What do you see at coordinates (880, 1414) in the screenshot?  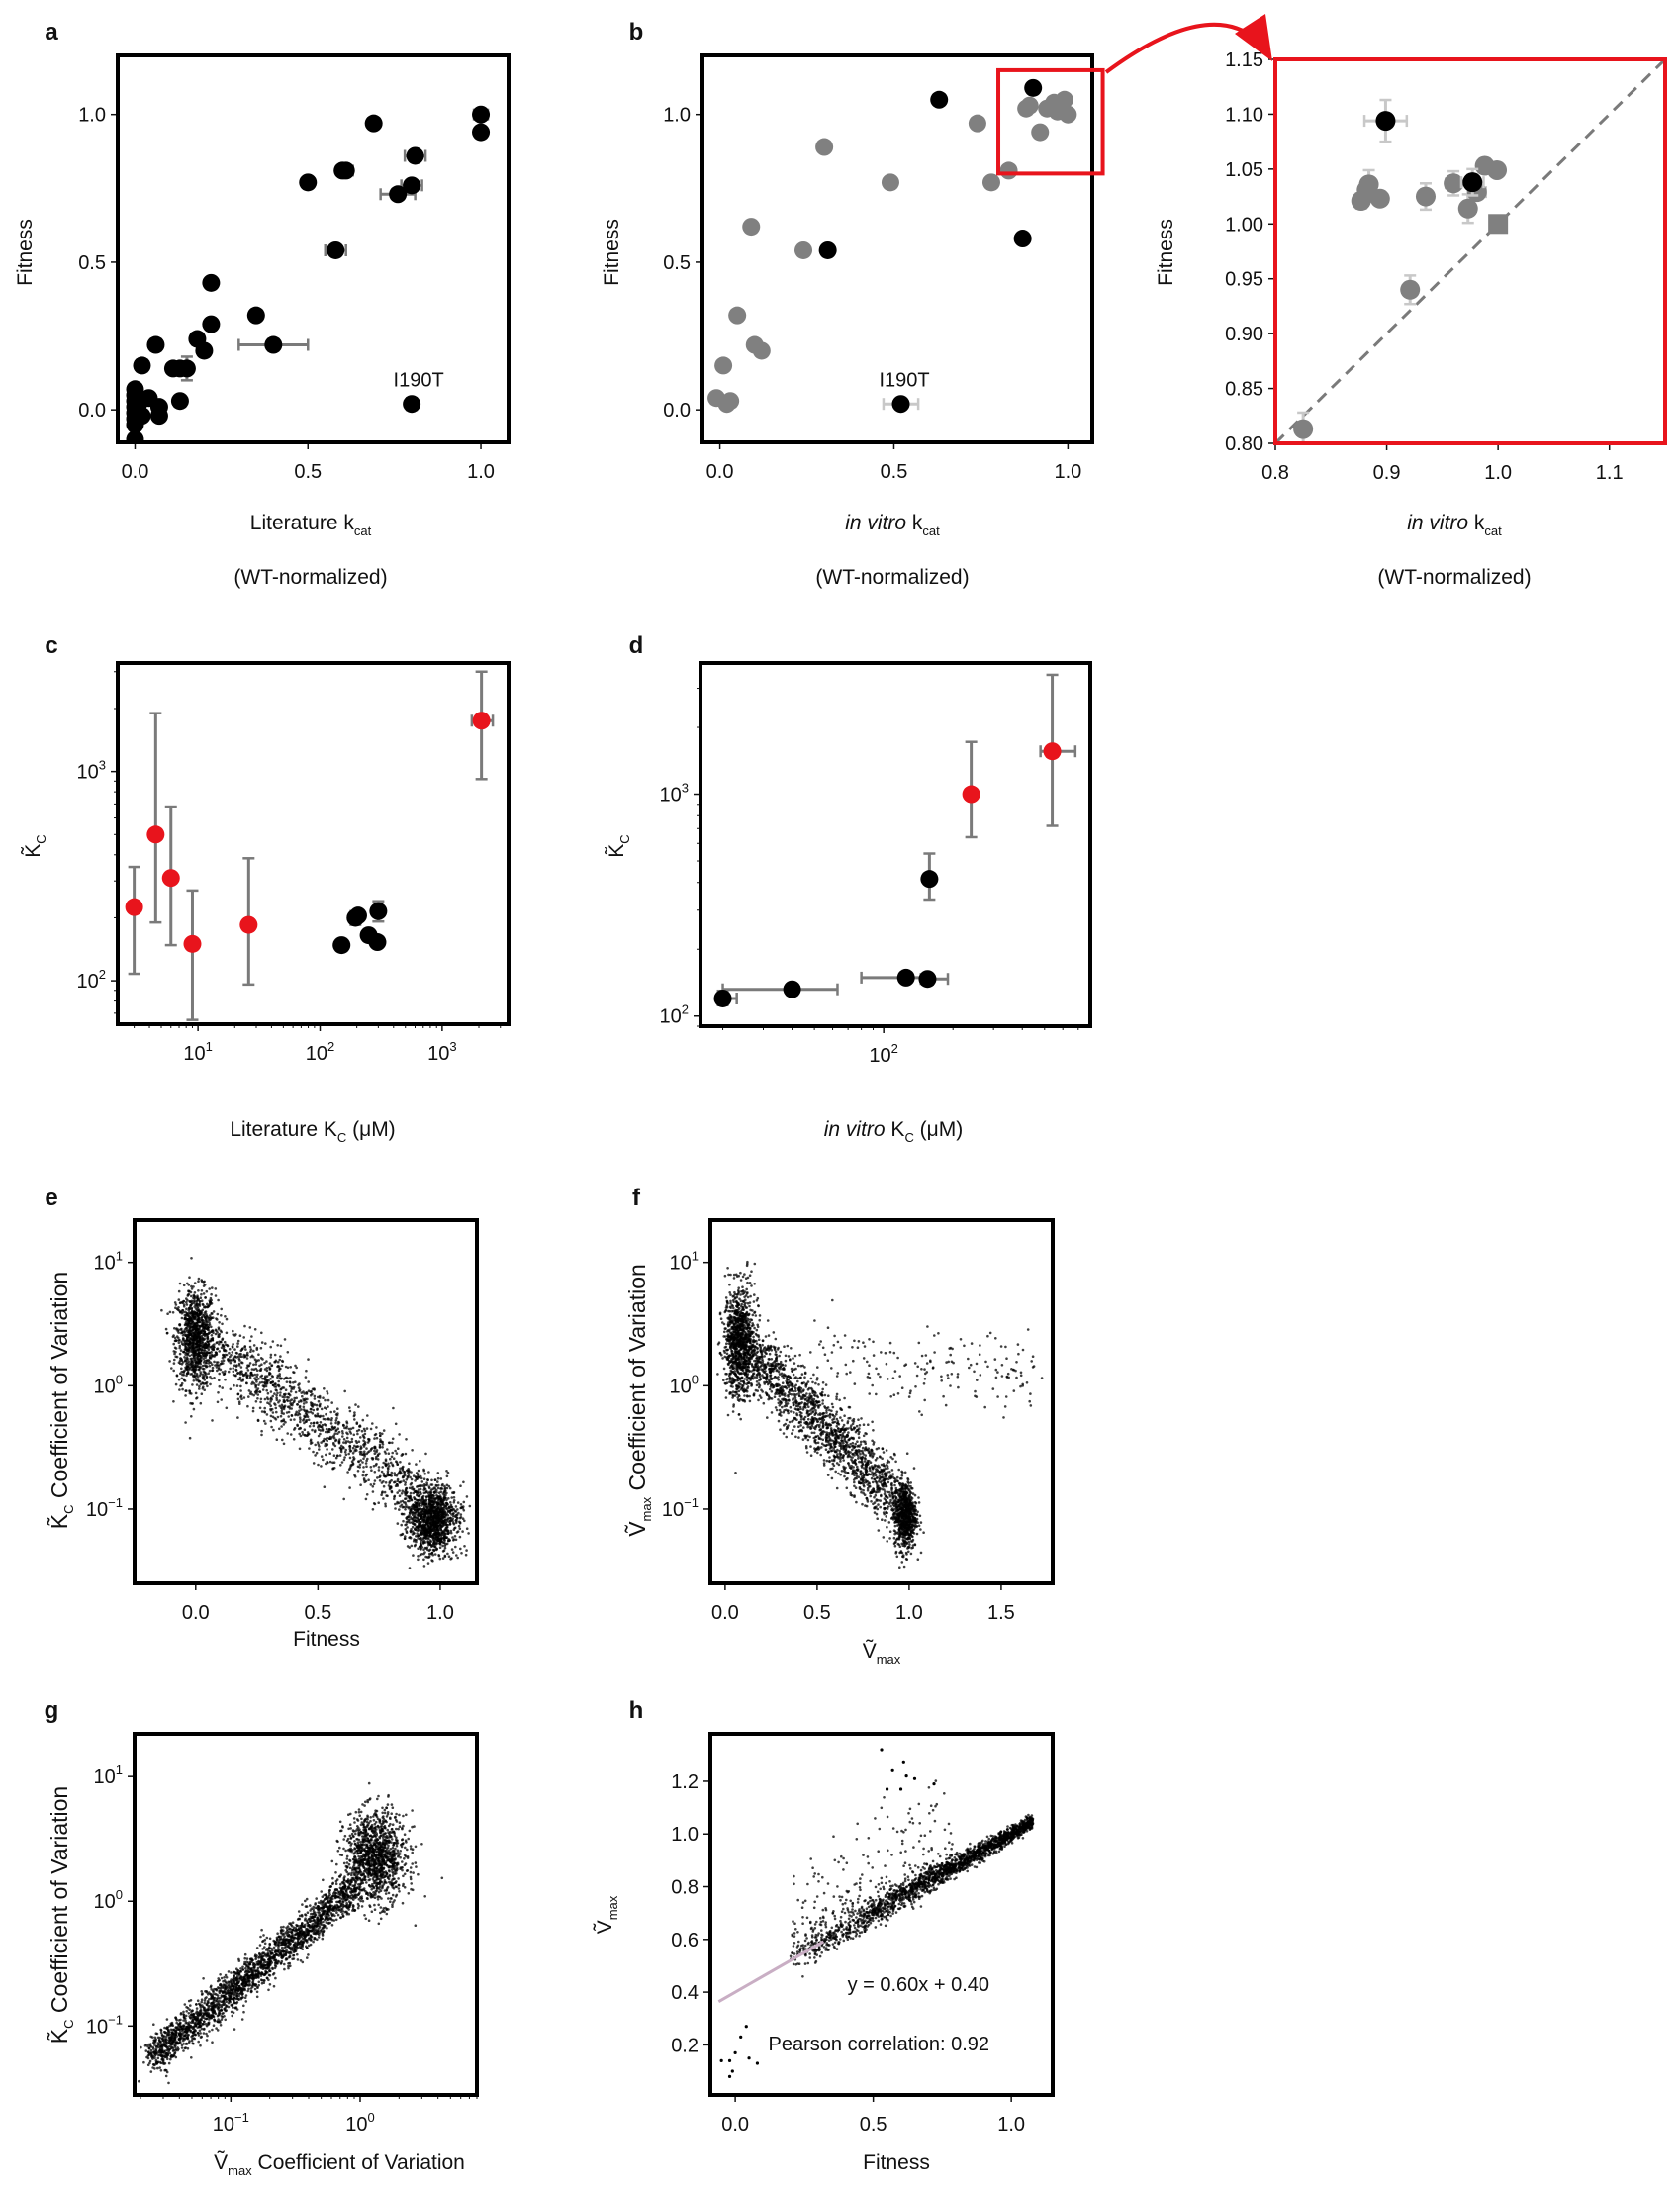 I see `scatter-cloud` at bounding box center [880, 1414].